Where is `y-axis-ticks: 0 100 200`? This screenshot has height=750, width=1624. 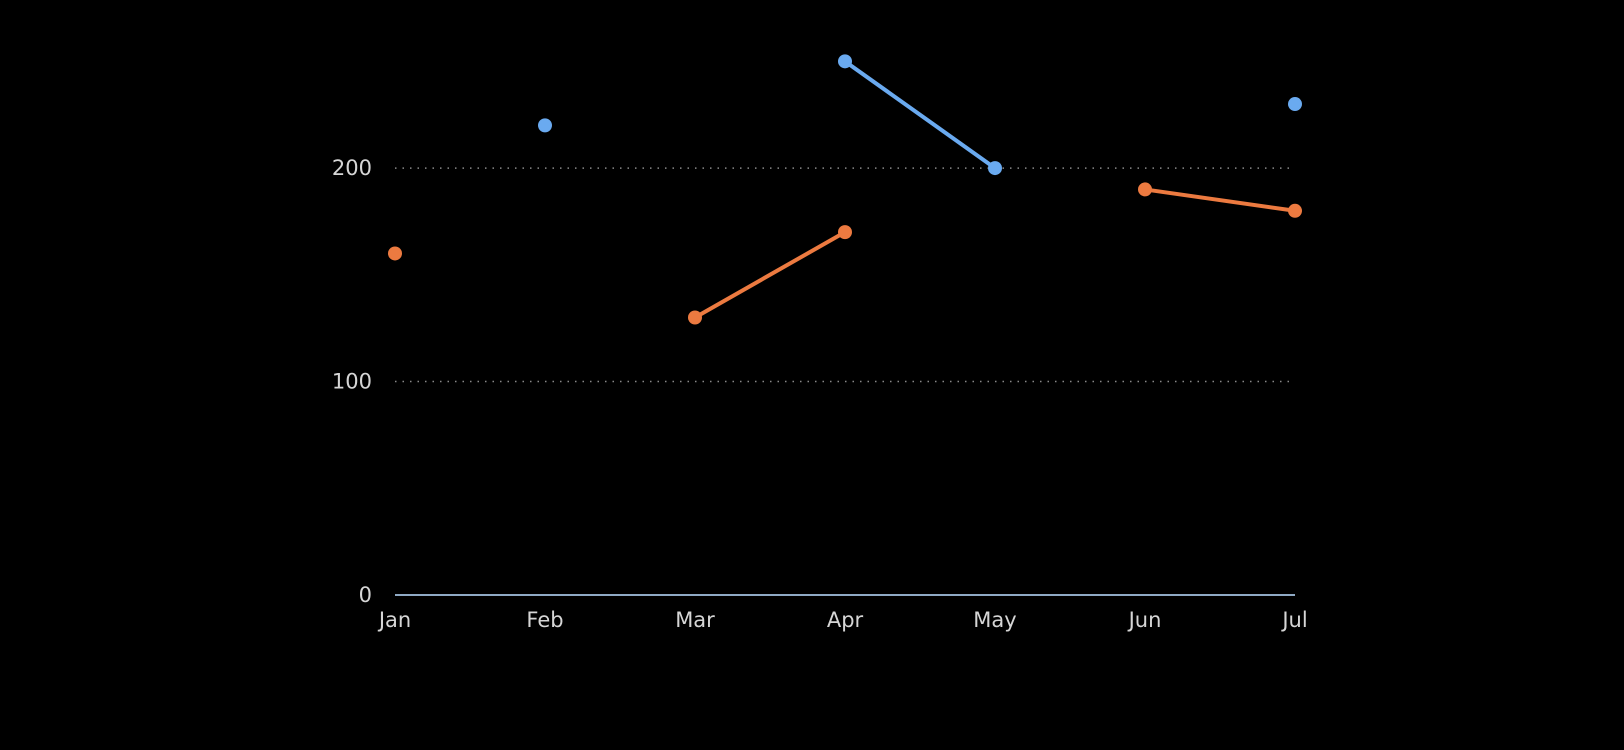 y-axis-ticks: 0 100 200 is located at coordinates (352, 381).